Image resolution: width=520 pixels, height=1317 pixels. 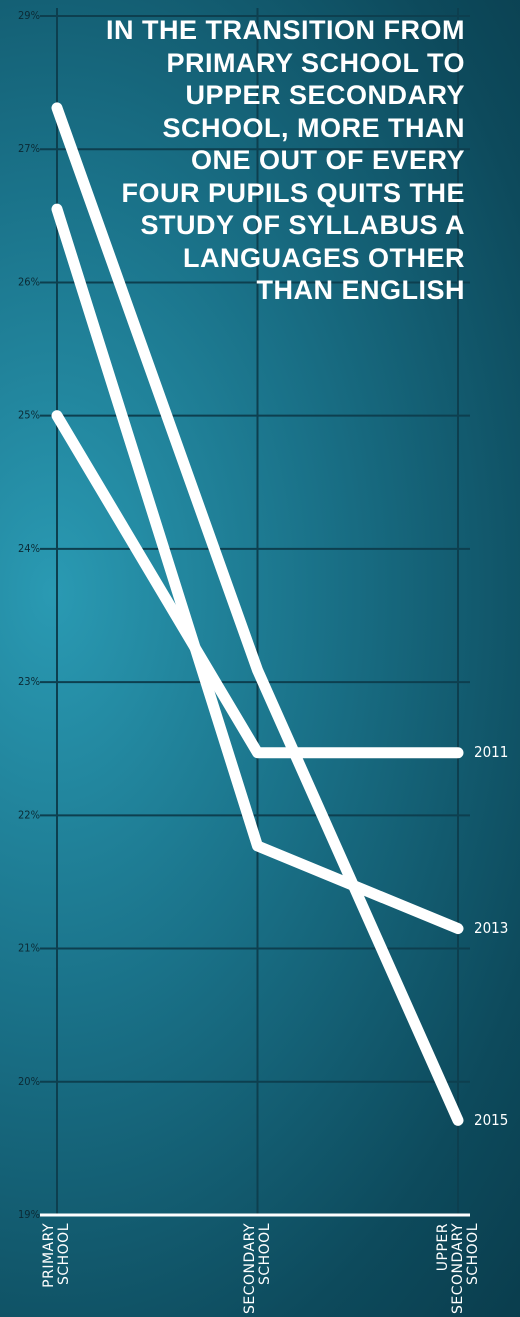 I want to click on x-tick-label: SECONDARY SCHOOL, so click(x=257, y=1268).